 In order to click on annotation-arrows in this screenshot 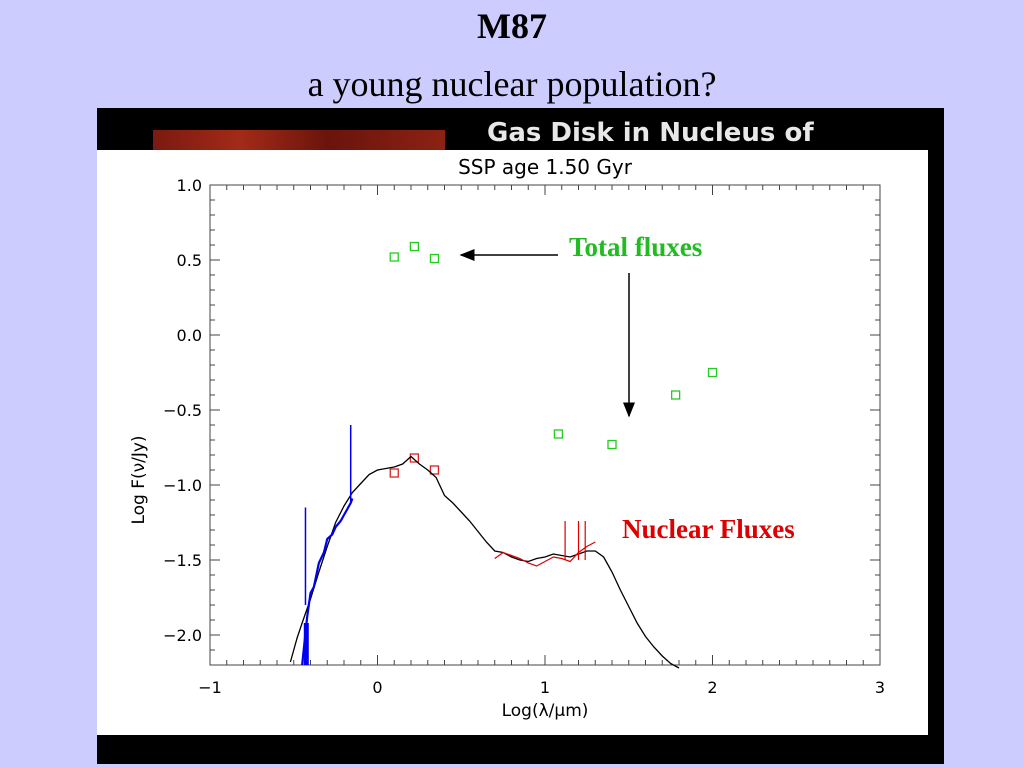, I will do `click(547, 333)`.